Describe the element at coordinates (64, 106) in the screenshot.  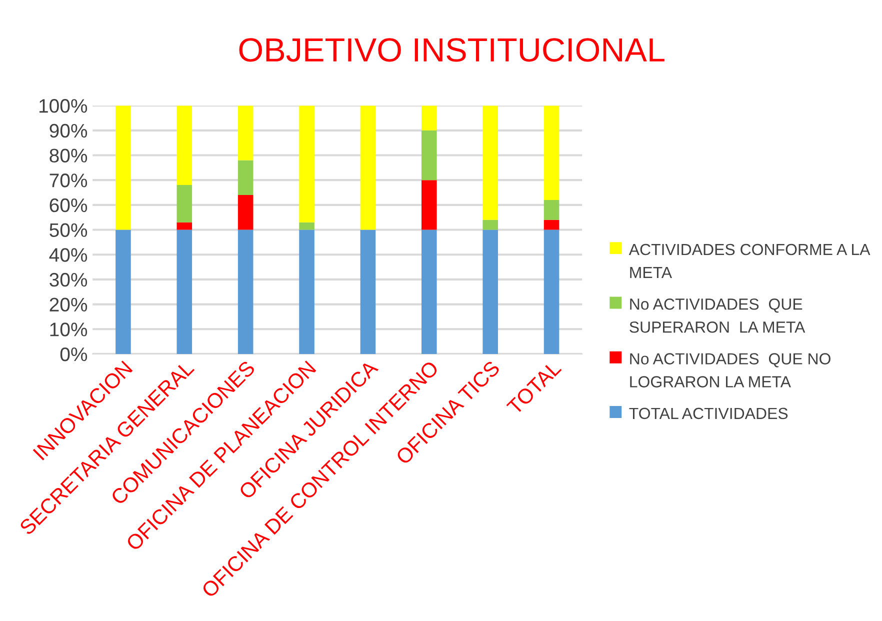
I see `y-tick-label: 100%` at that location.